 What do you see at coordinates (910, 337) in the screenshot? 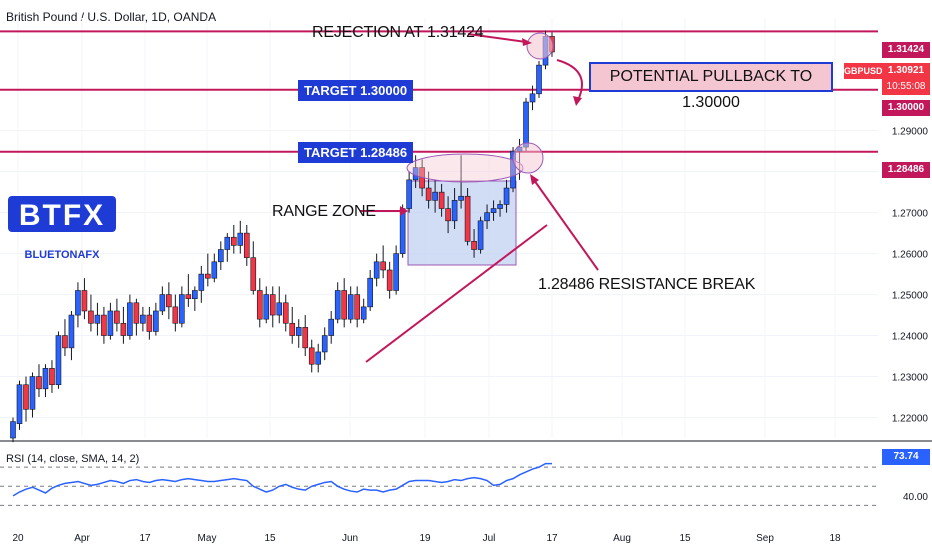
I see `y-tick-label: 1.24000` at bounding box center [910, 337].